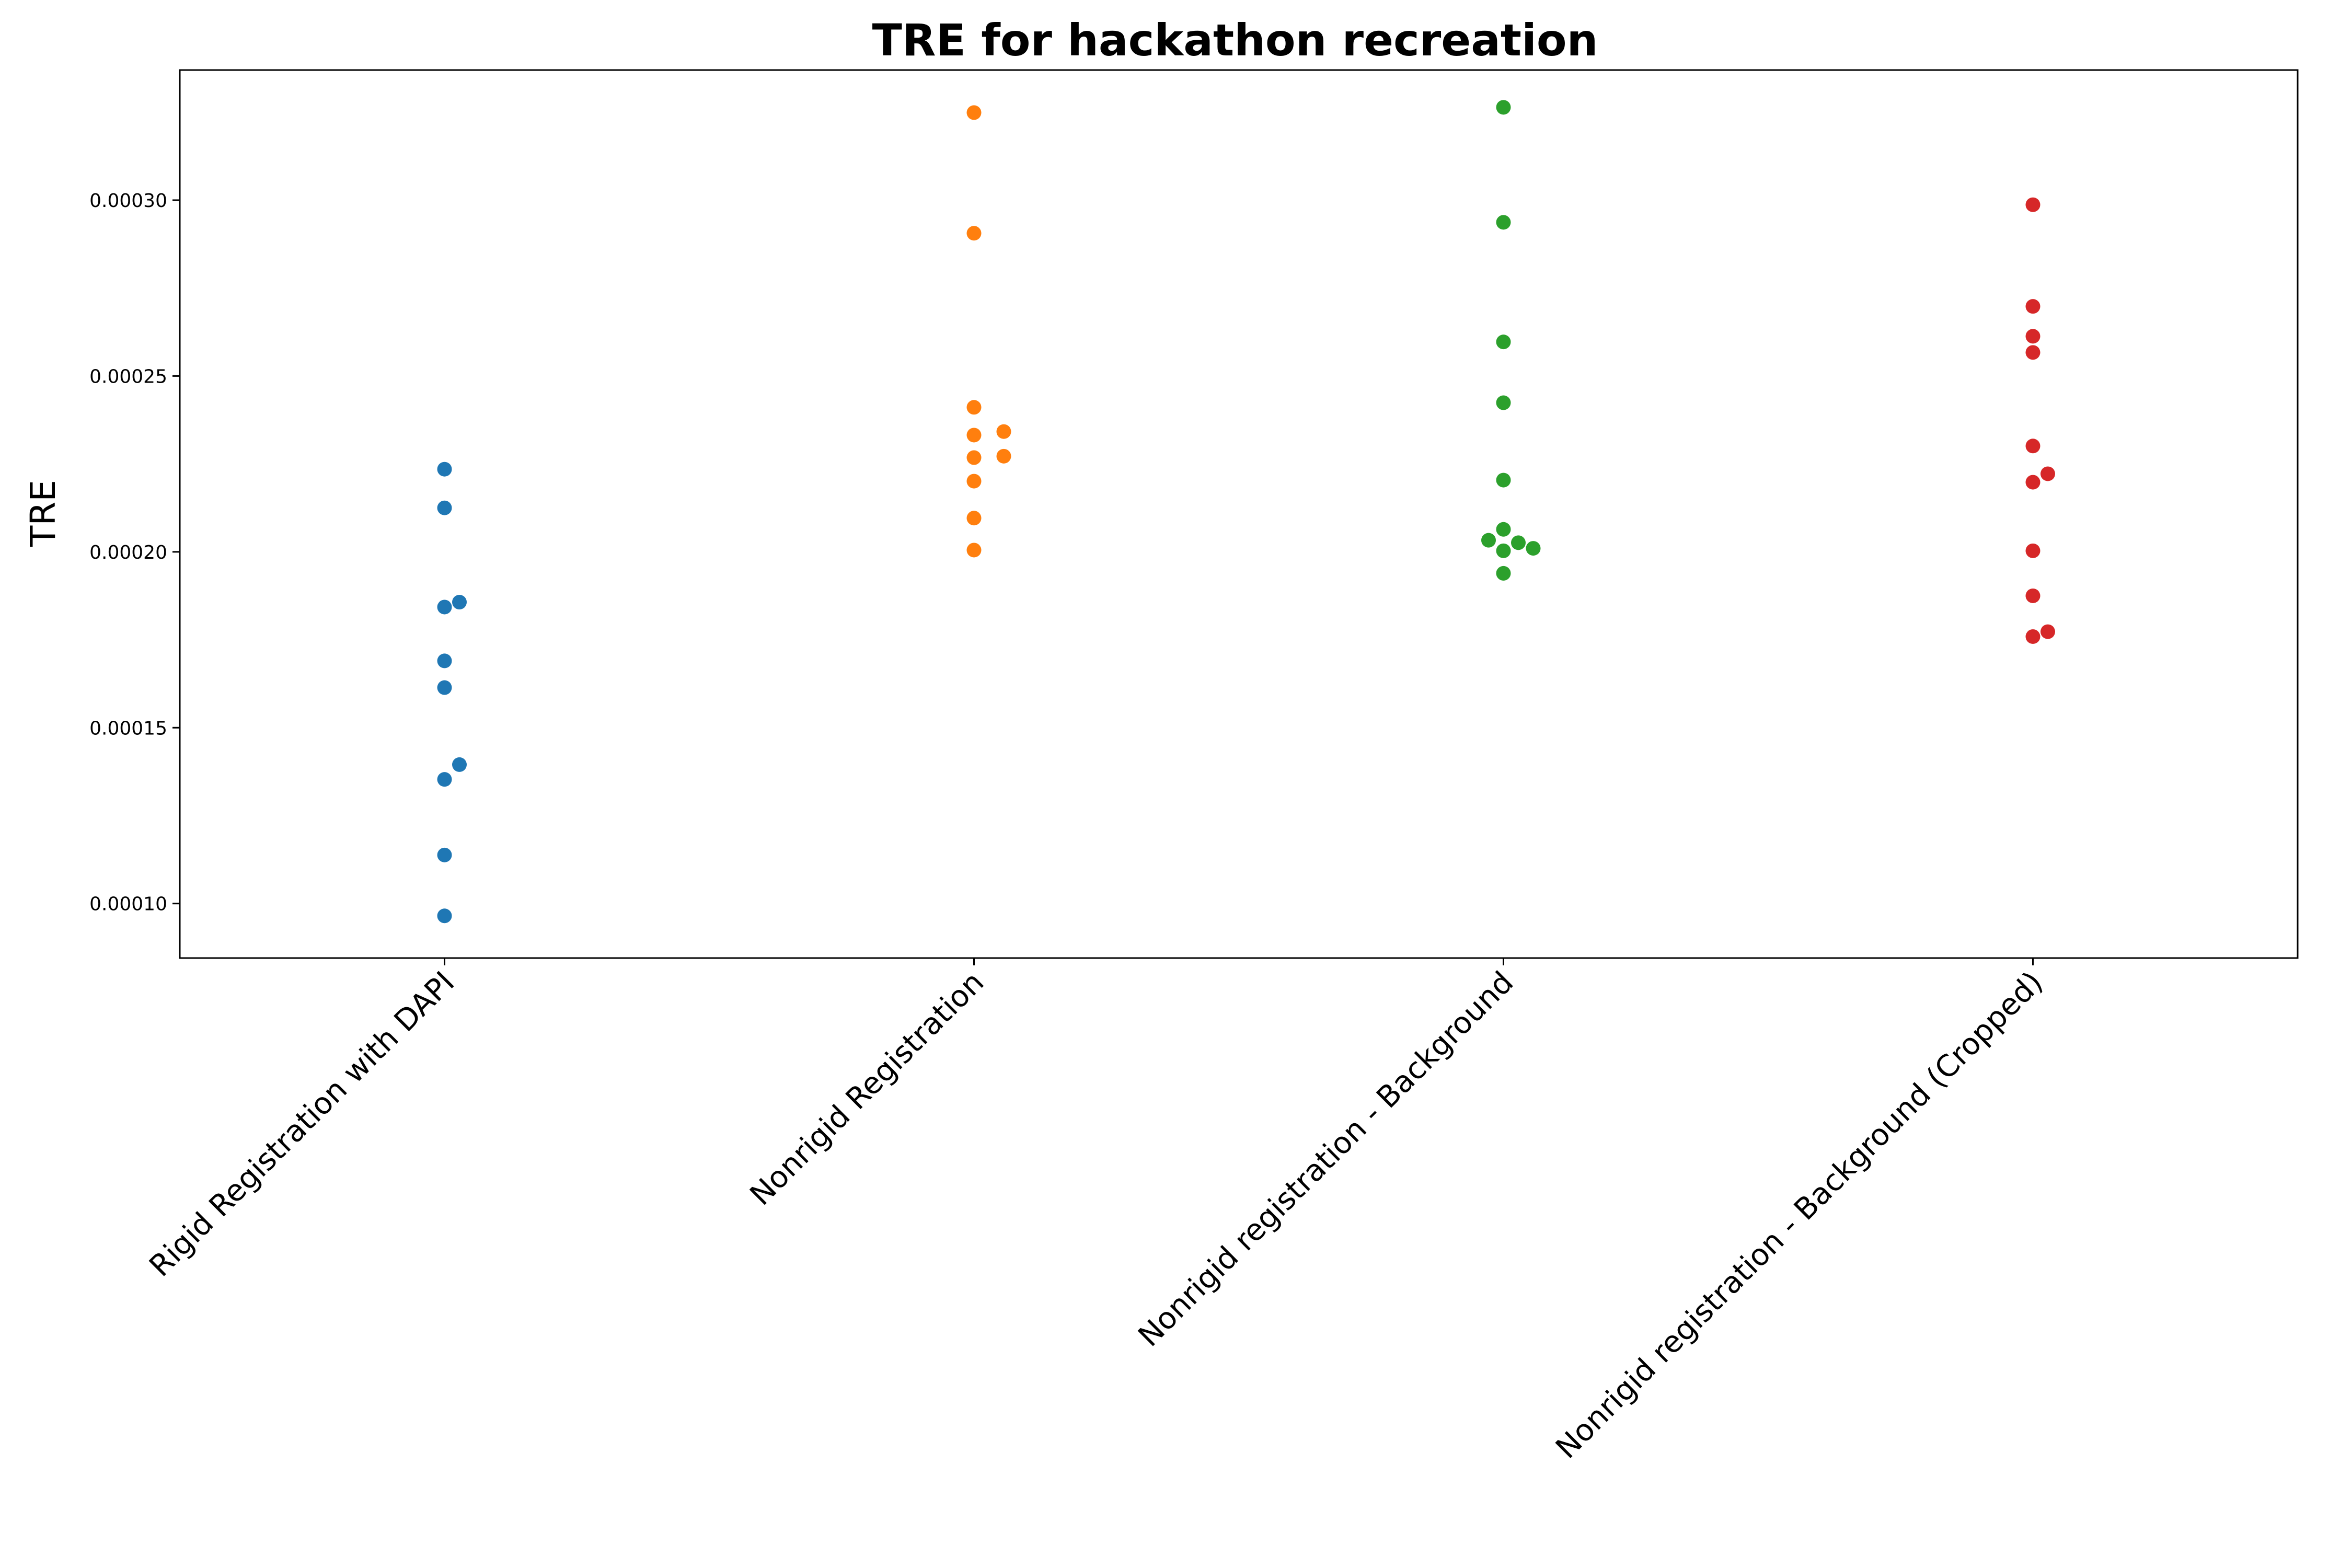 The height and width of the screenshot is (1568, 2352). I want to click on y-tick-label: 0.00020, so click(128, 552).